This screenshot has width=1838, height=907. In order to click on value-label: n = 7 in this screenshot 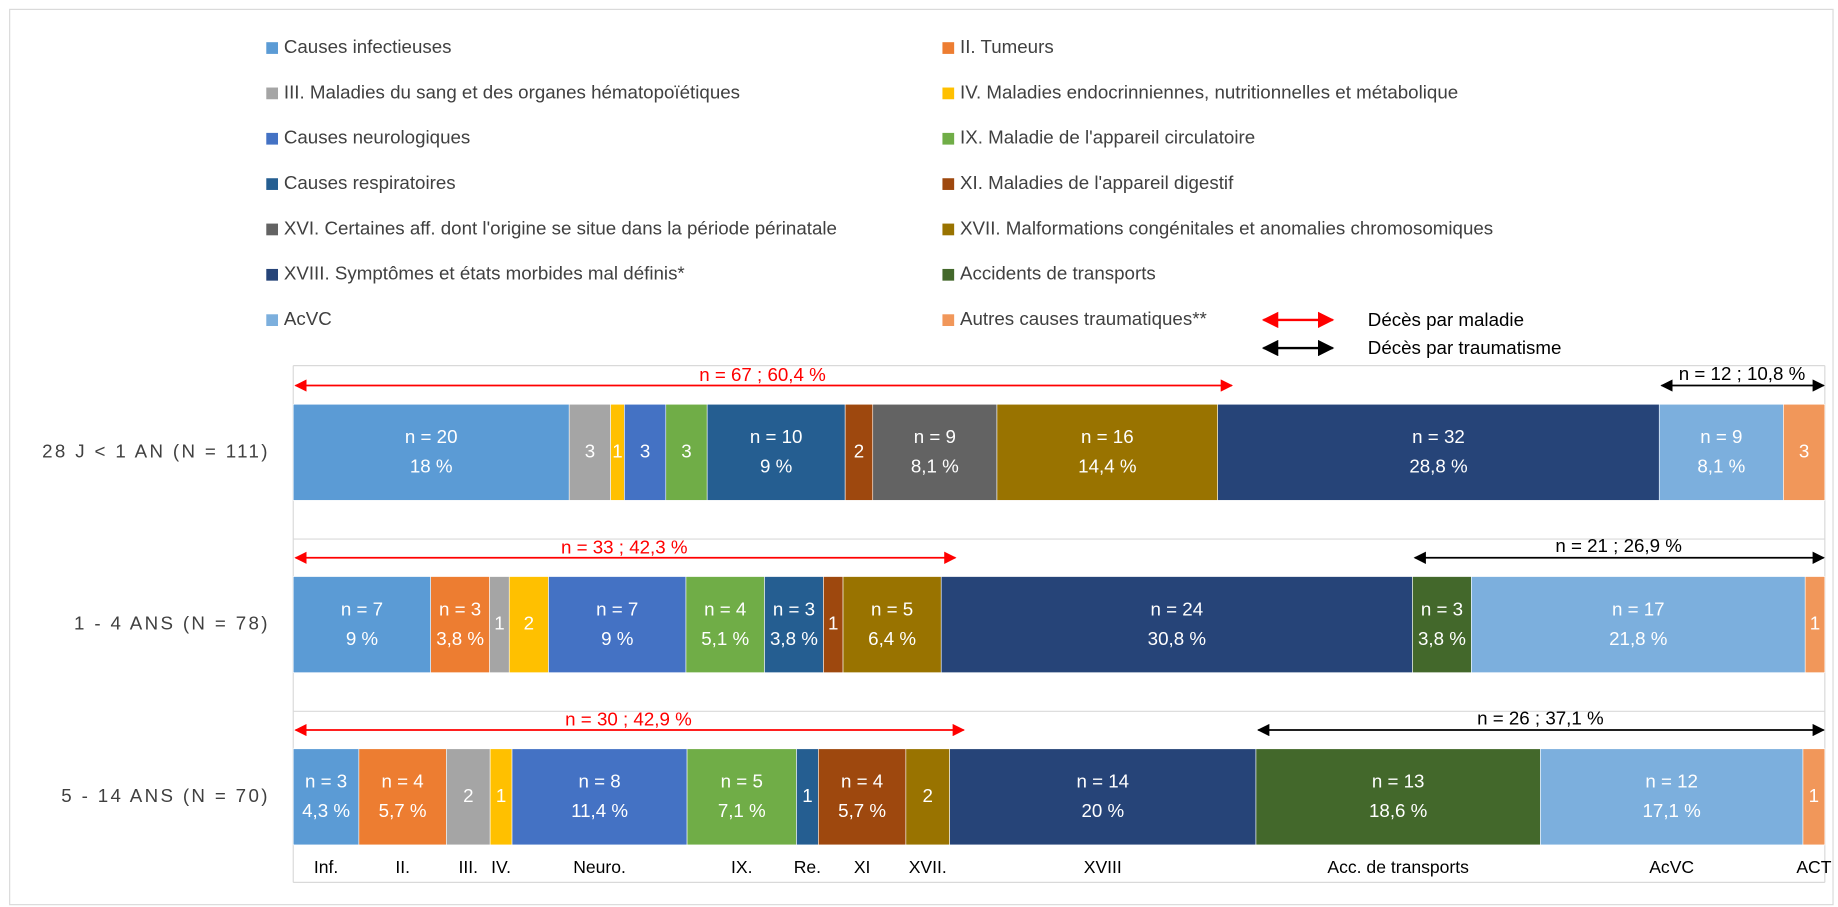, I will do `click(617, 608)`.